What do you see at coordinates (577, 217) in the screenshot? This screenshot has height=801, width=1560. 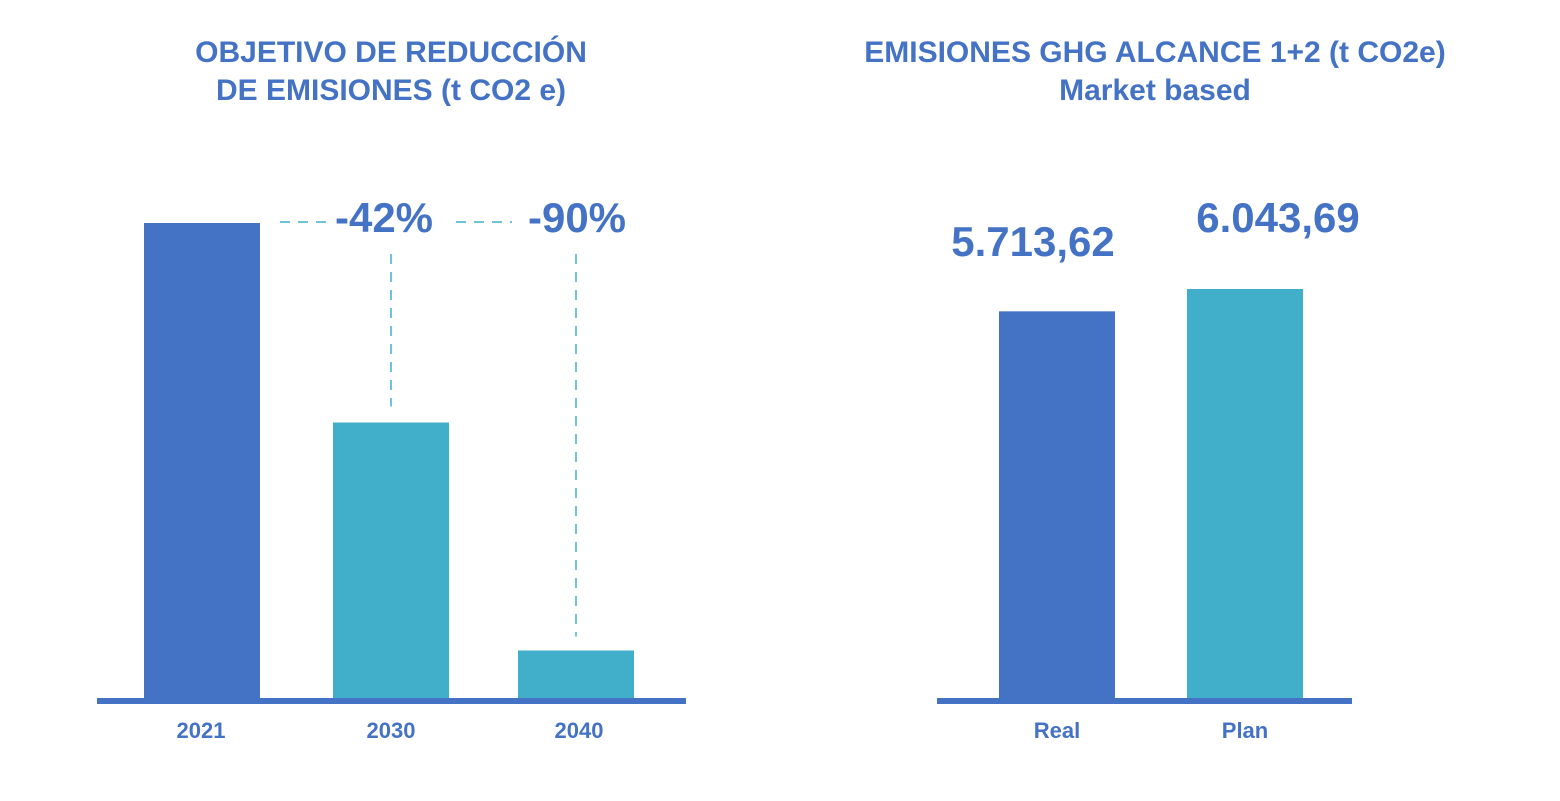 I see `annotation-minus-90: -90%` at bounding box center [577, 217].